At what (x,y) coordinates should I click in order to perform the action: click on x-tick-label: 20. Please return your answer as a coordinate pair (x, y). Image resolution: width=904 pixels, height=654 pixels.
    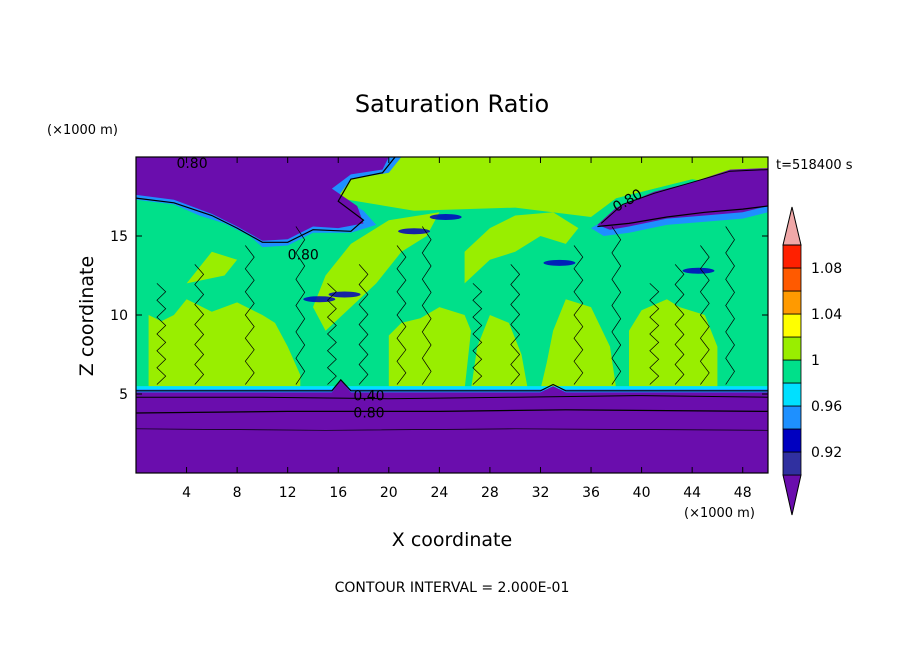
    Looking at the image, I should click on (389, 493).